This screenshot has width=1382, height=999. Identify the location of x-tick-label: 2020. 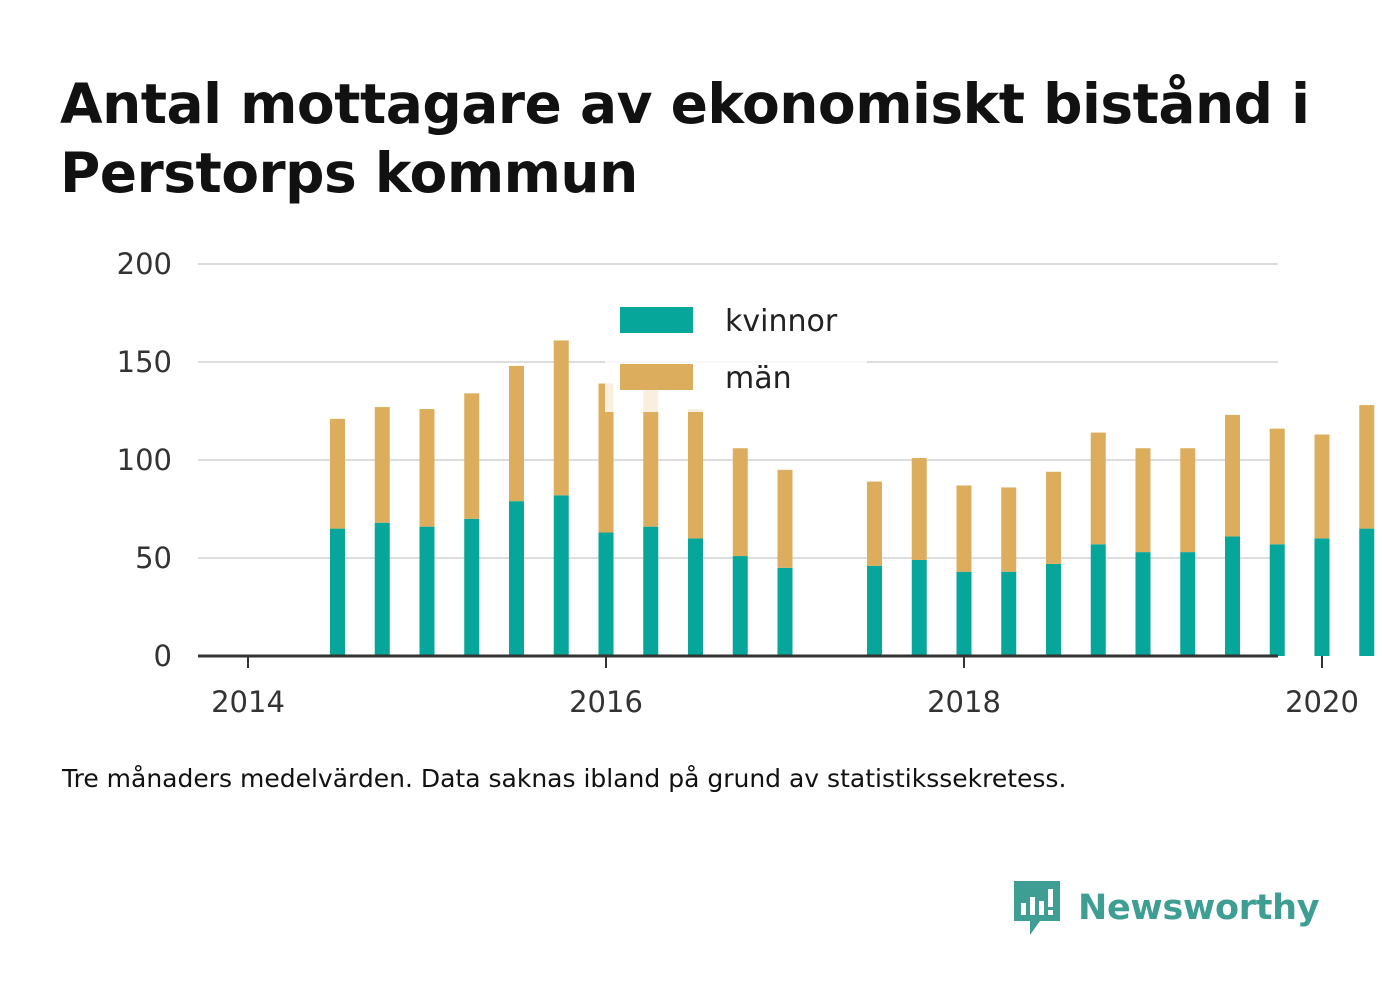
(1322, 702).